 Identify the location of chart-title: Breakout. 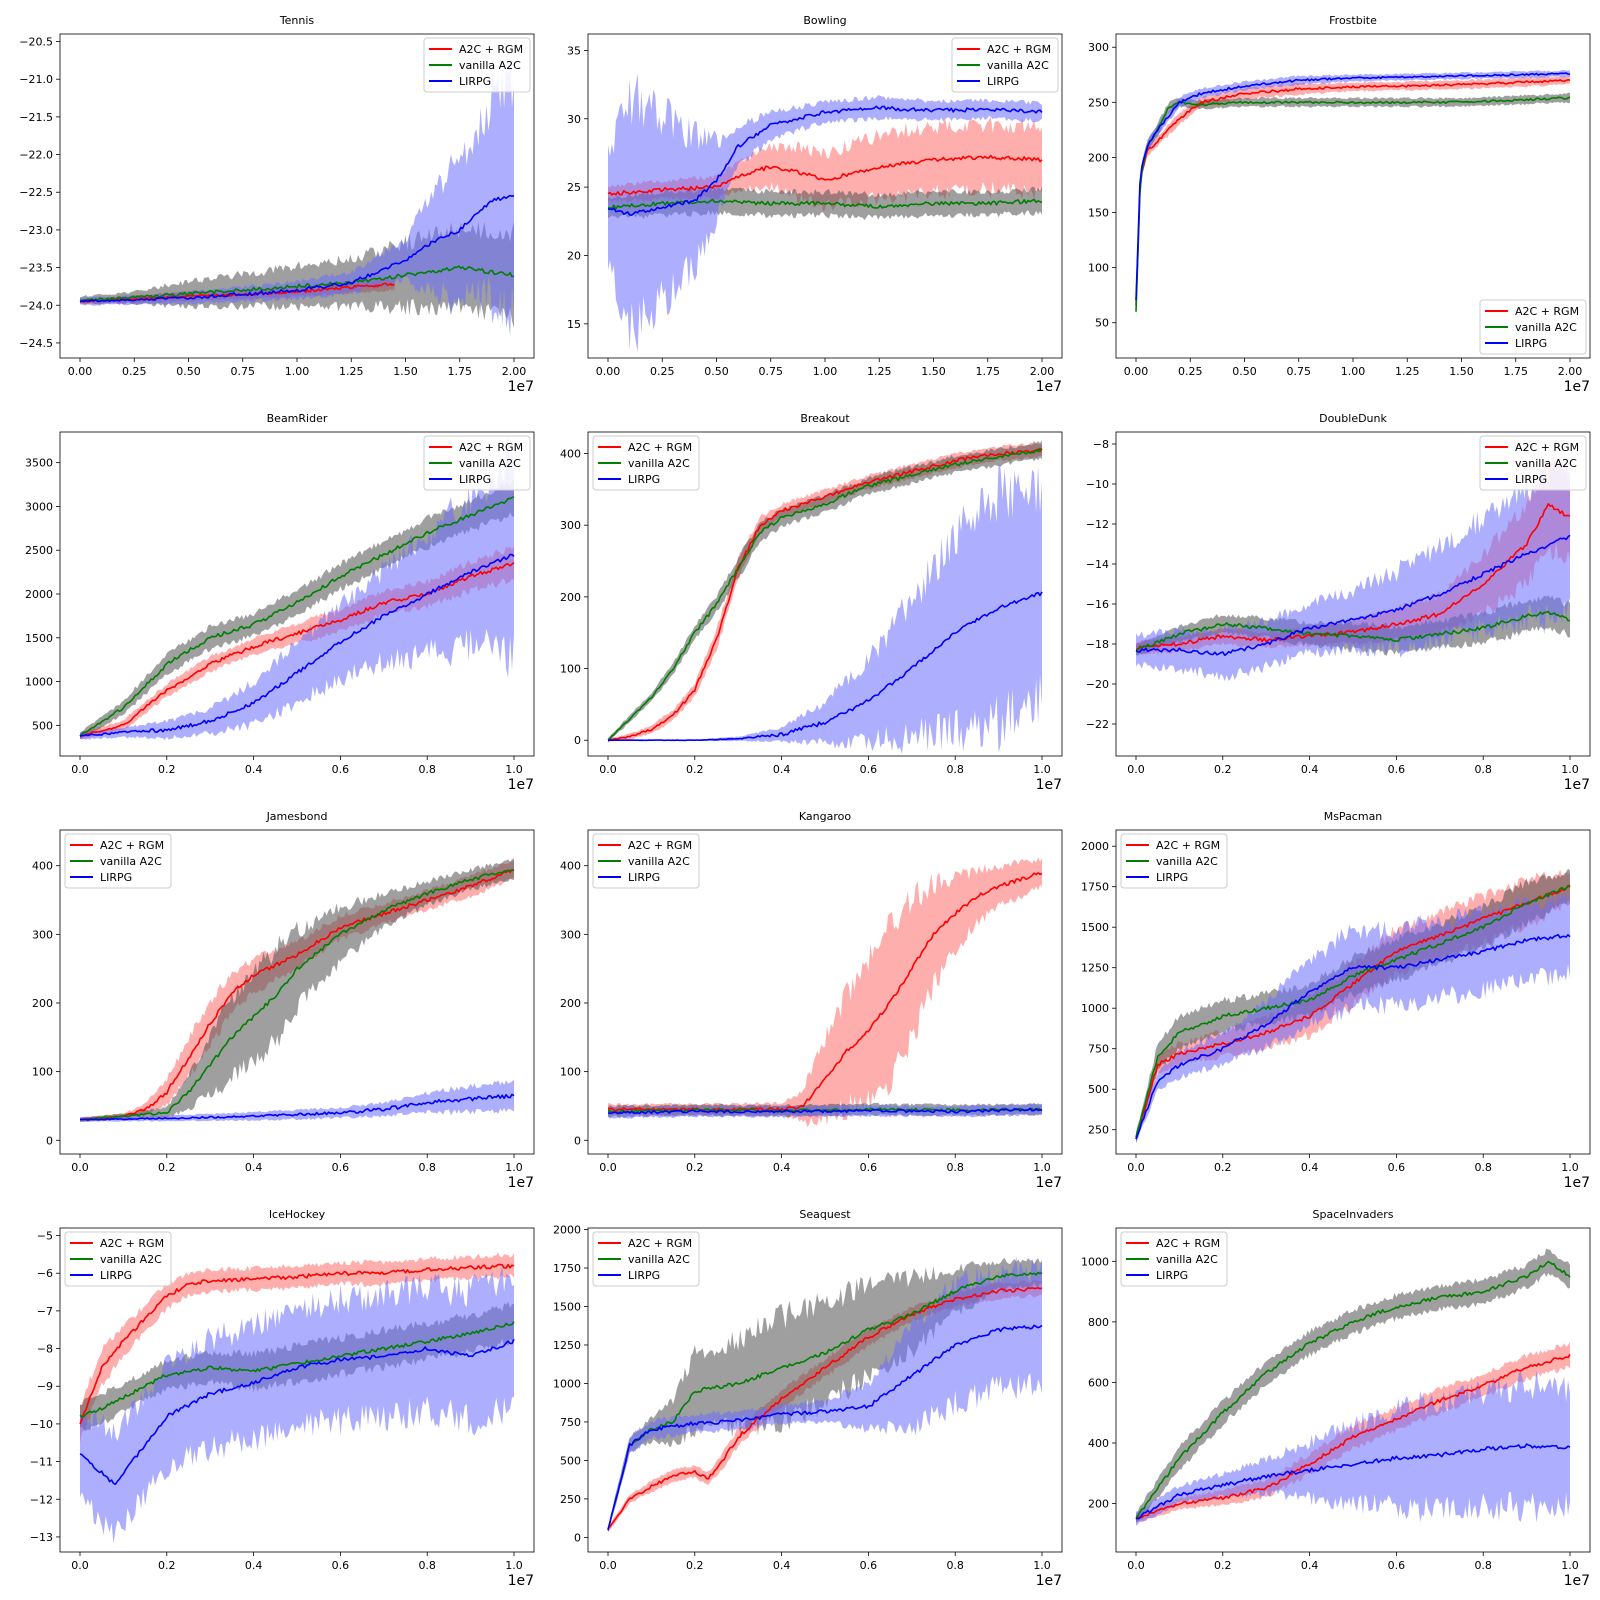
(825, 418).